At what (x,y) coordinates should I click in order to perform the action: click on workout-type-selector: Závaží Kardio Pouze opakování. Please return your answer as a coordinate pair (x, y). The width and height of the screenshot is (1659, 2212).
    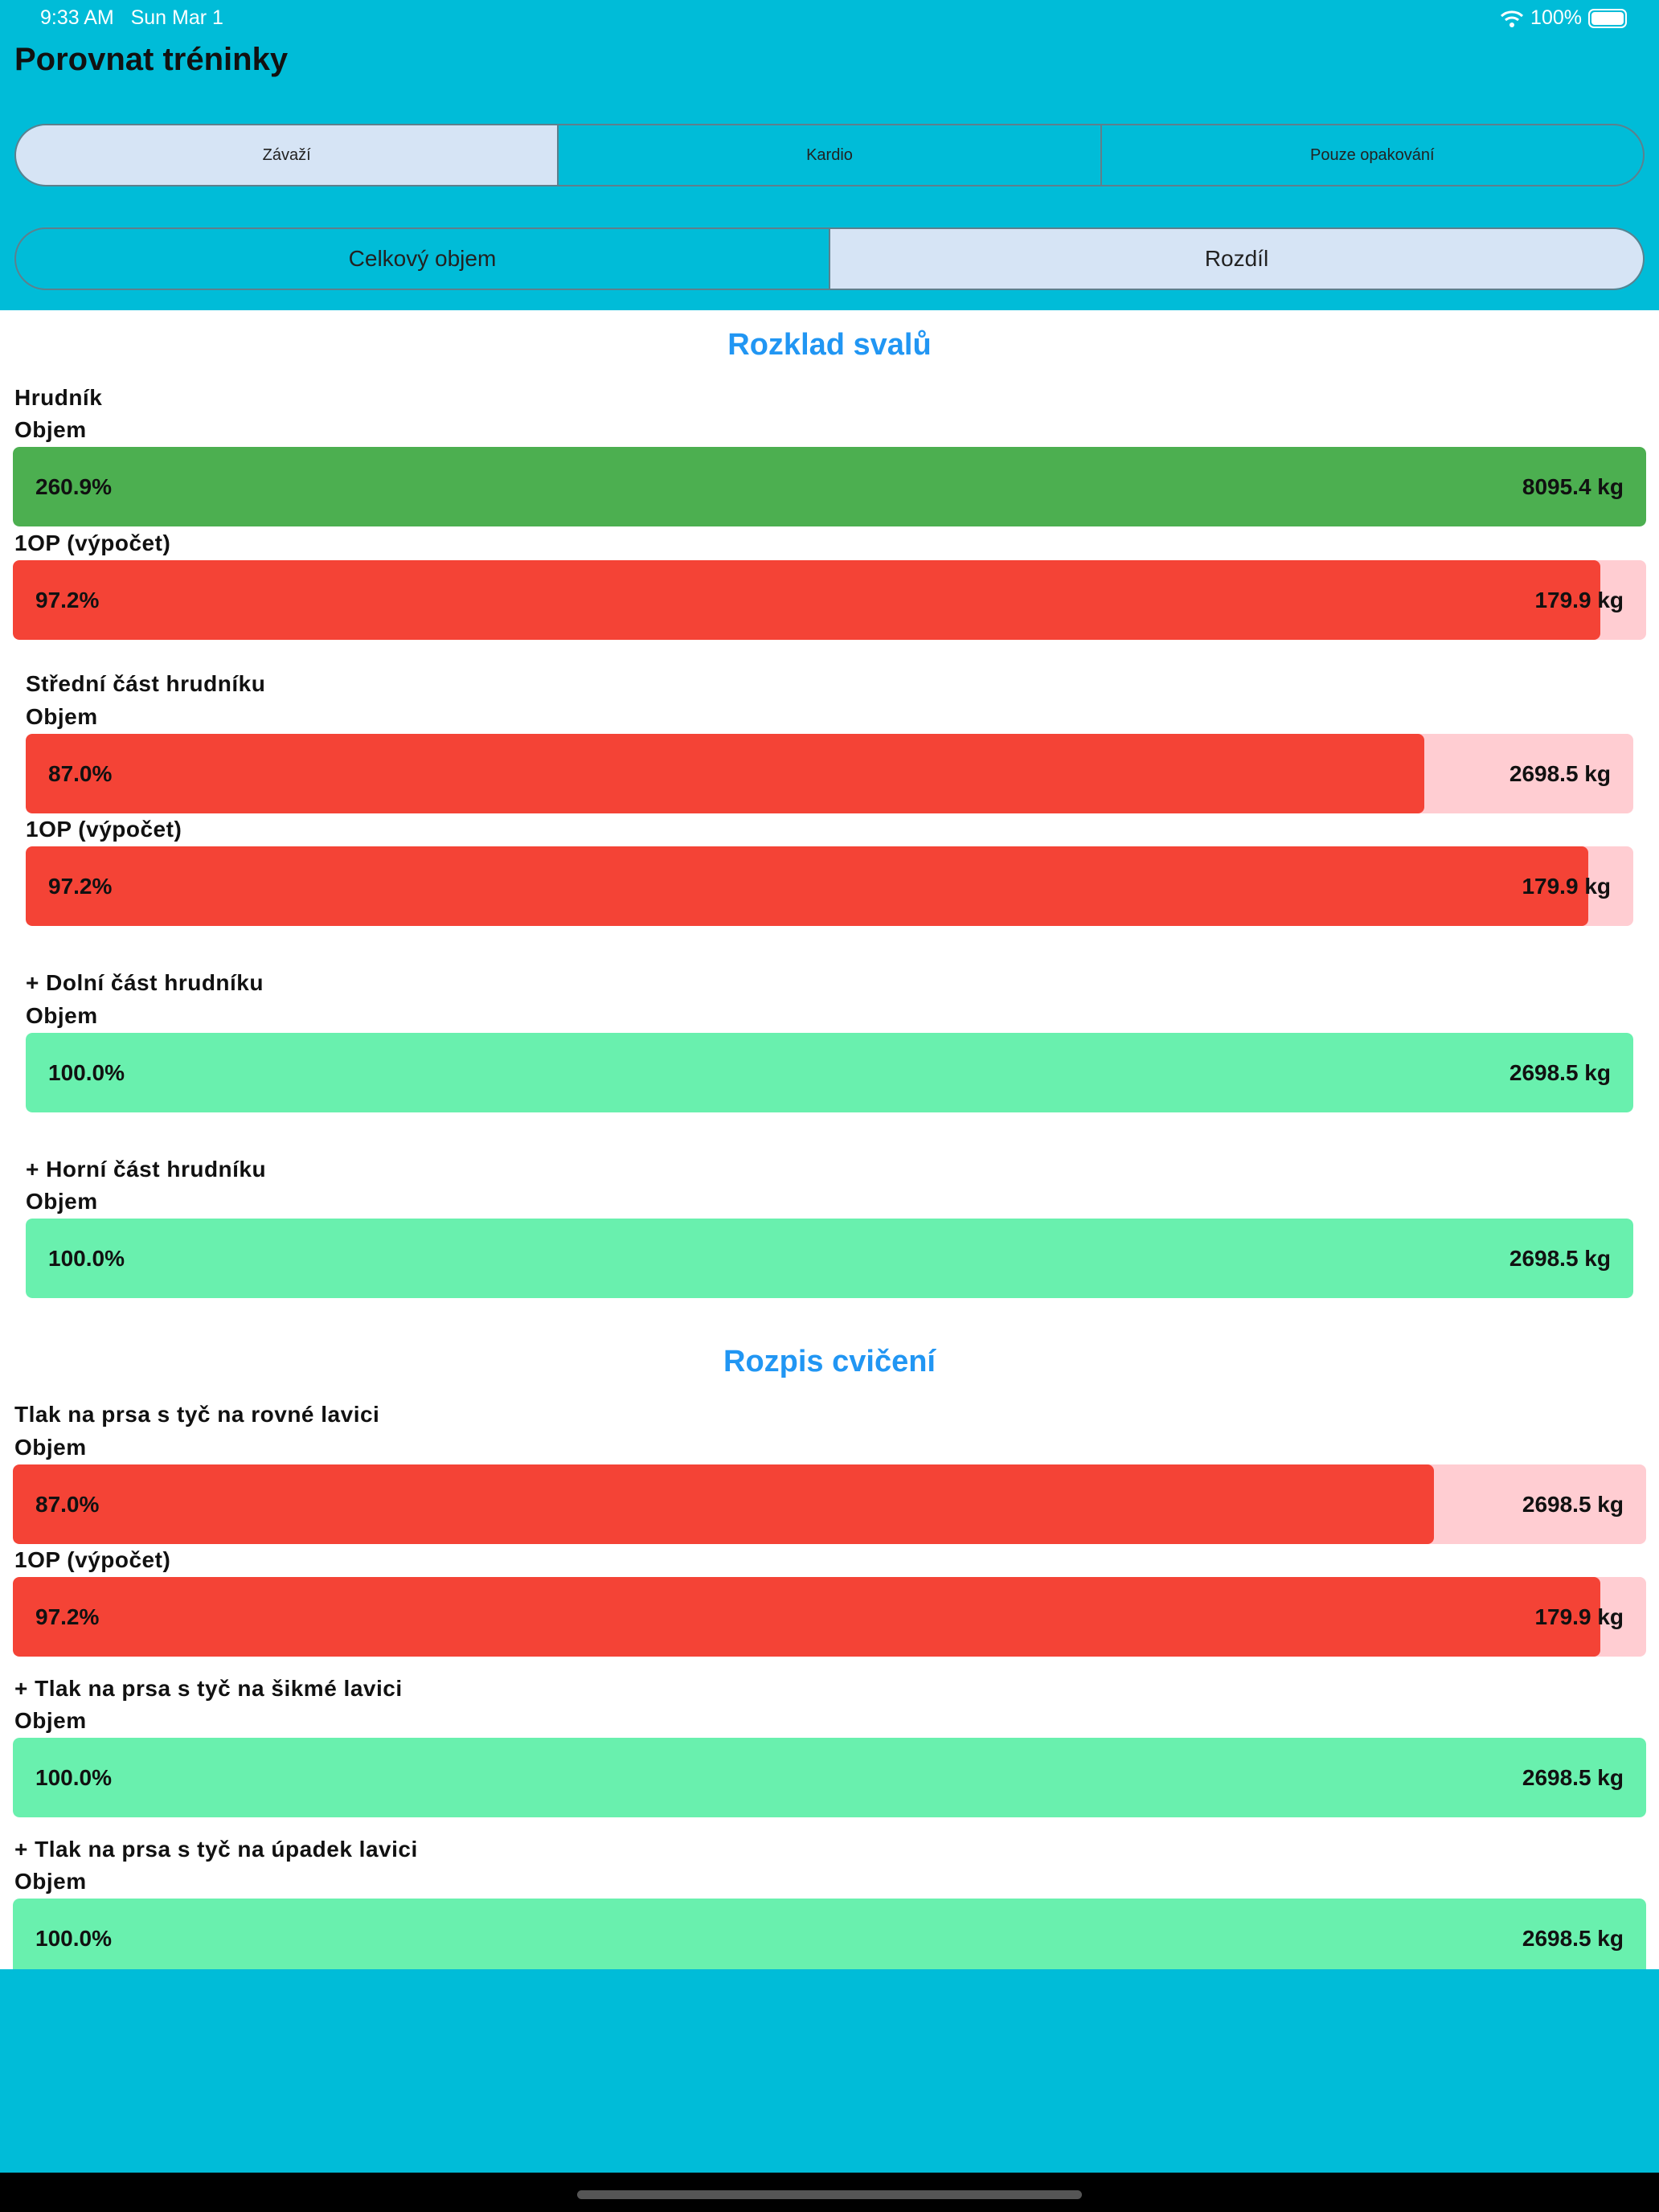
    Looking at the image, I should click on (829, 155).